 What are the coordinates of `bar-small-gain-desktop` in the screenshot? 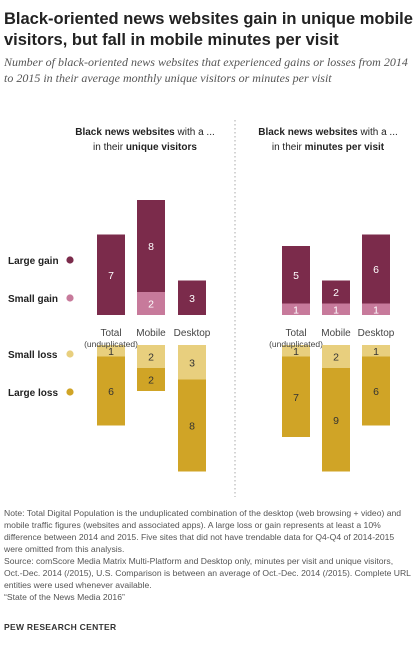 It's located at (376, 309).